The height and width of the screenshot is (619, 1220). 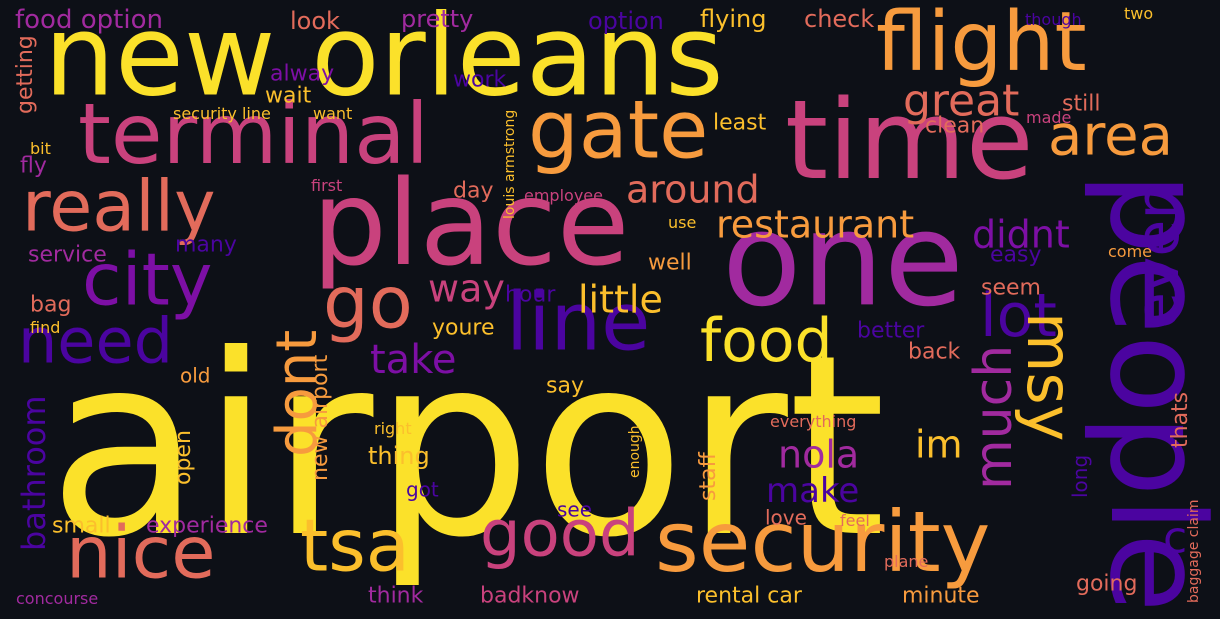 I want to click on word-good: good, so click(x=560, y=534).